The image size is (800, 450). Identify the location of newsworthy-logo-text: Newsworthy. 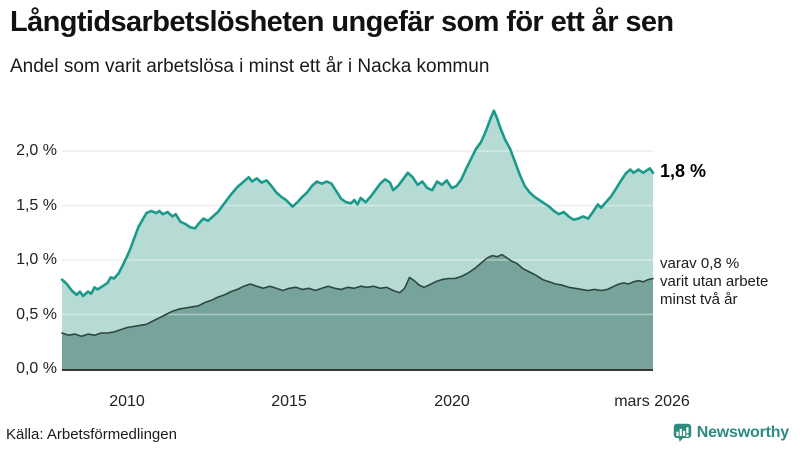
(742, 432).